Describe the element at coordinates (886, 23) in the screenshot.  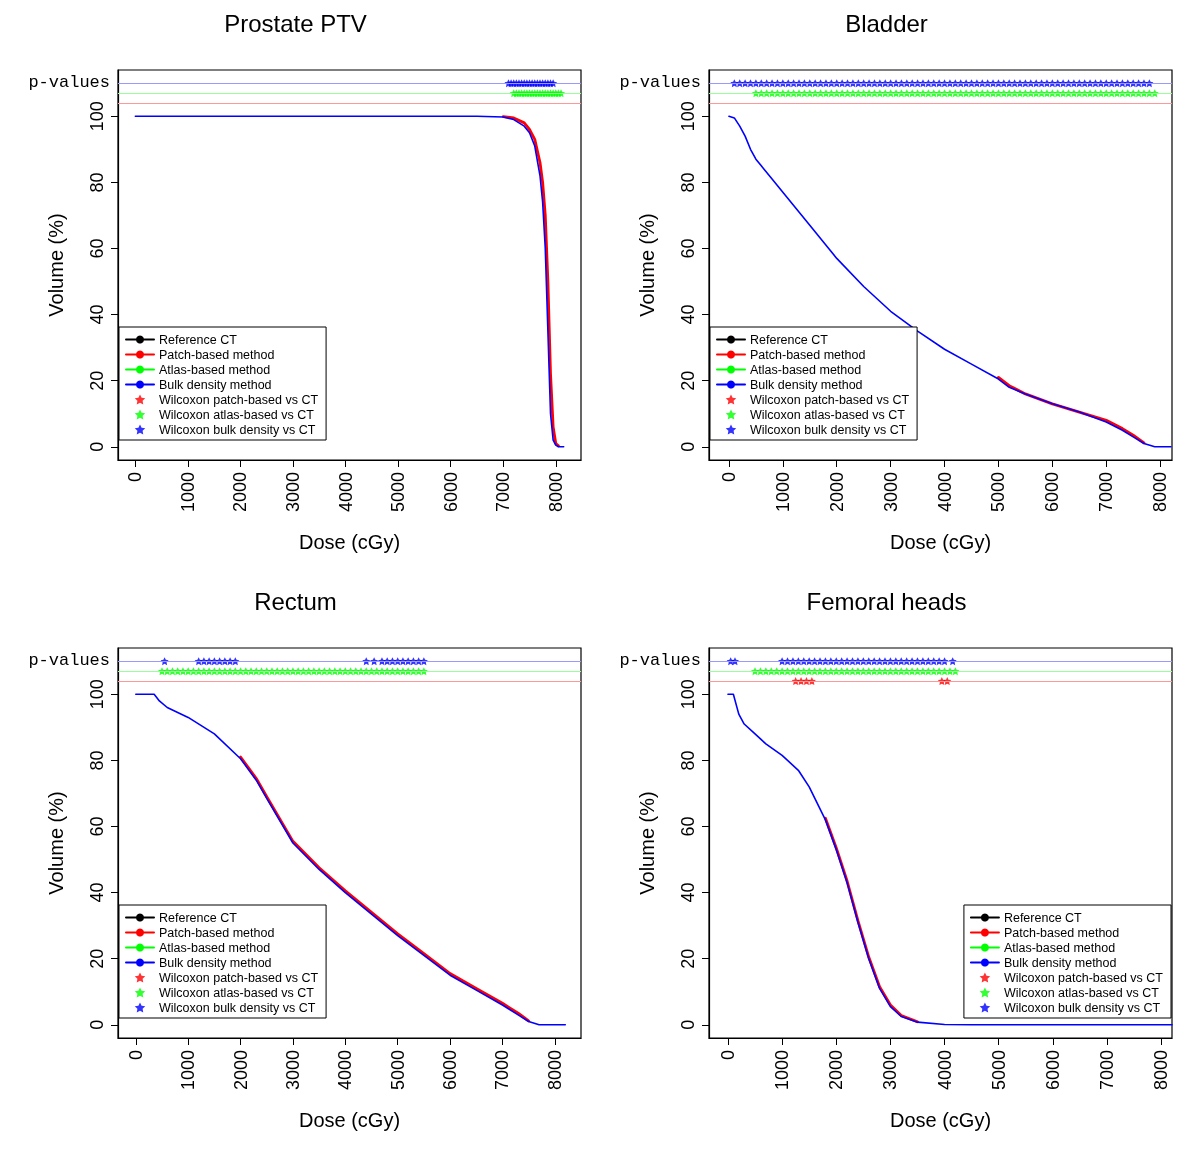
I see `chart-title: Bladder` at that location.